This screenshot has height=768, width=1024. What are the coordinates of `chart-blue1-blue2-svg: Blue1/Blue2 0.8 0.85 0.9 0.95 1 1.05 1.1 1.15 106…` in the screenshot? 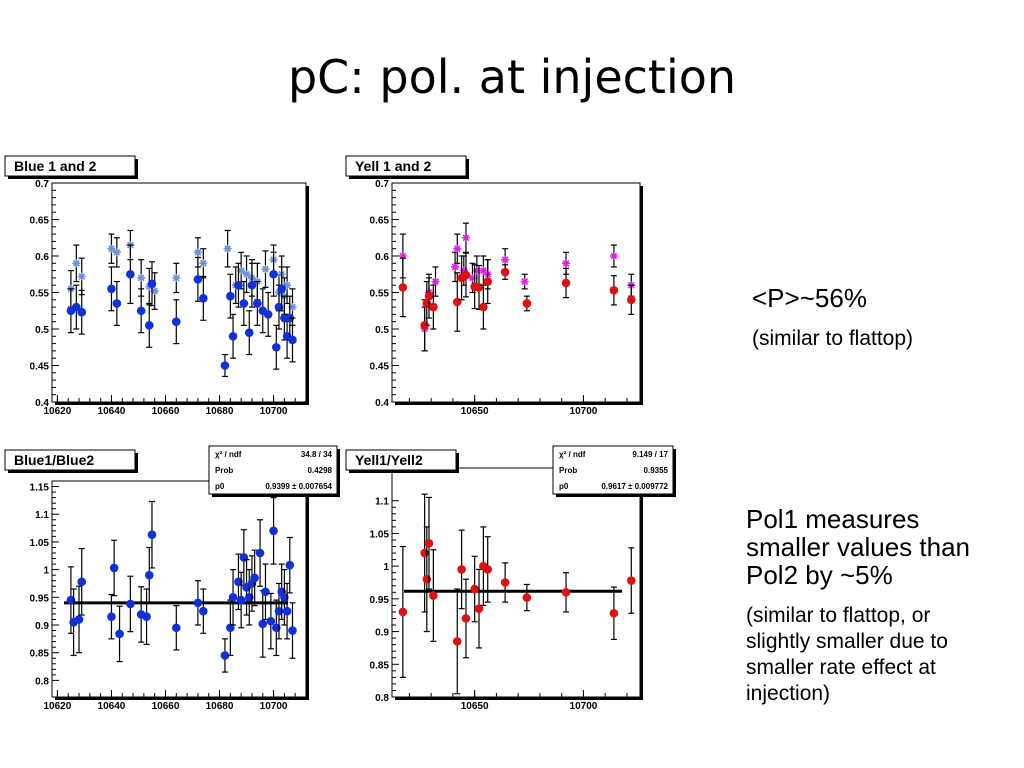 It's located at (172, 578).